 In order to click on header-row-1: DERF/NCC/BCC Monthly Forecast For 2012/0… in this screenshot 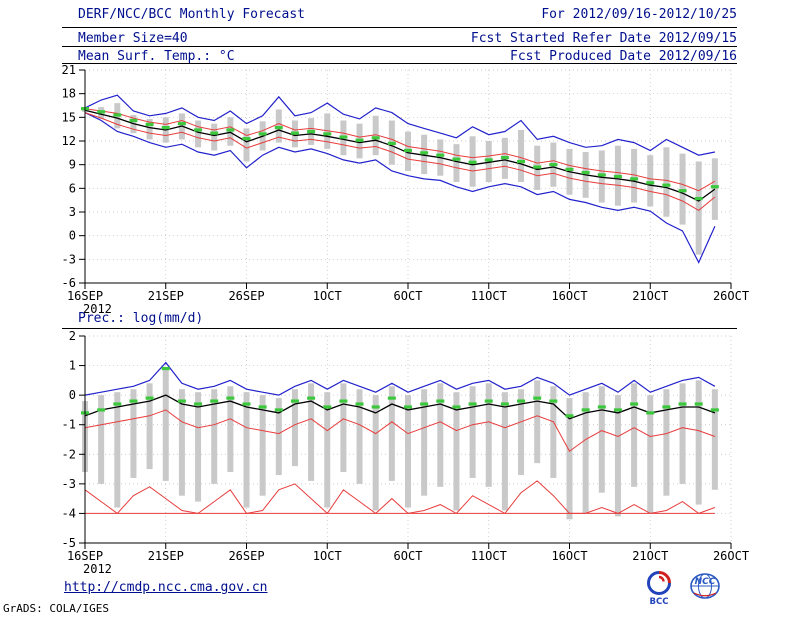, I will do `click(399, 14)`.